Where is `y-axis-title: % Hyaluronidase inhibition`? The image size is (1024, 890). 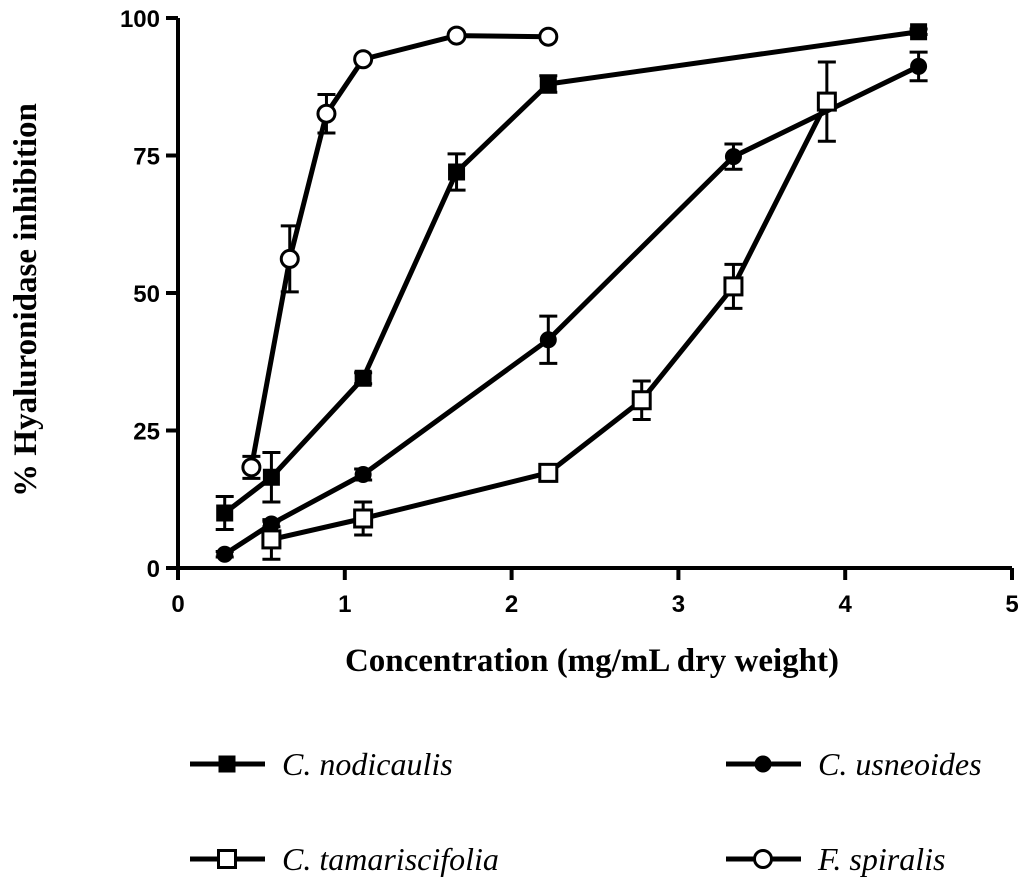
y-axis-title: % Hyaluronidase inhibition is located at coordinates (26, 300).